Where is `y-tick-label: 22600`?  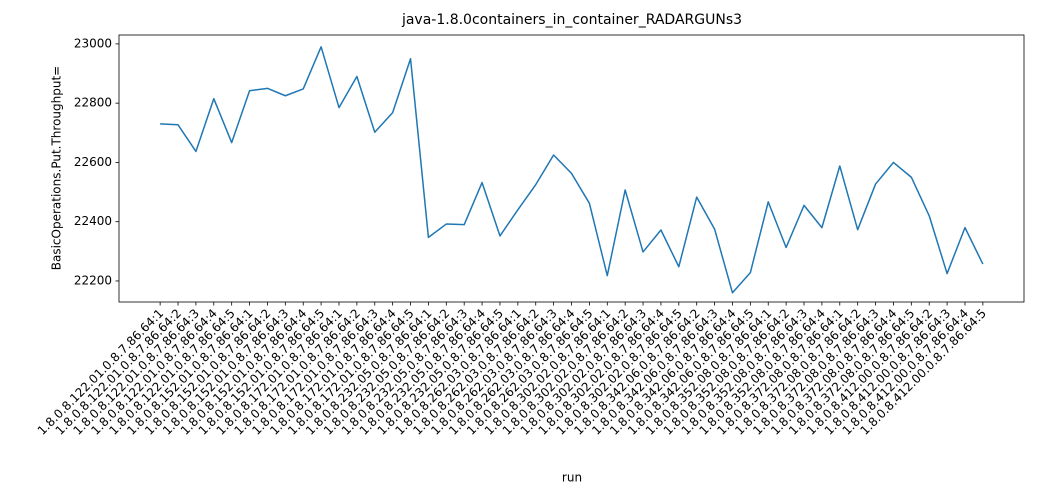 y-tick-label: 22600 is located at coordinates (93, 162).